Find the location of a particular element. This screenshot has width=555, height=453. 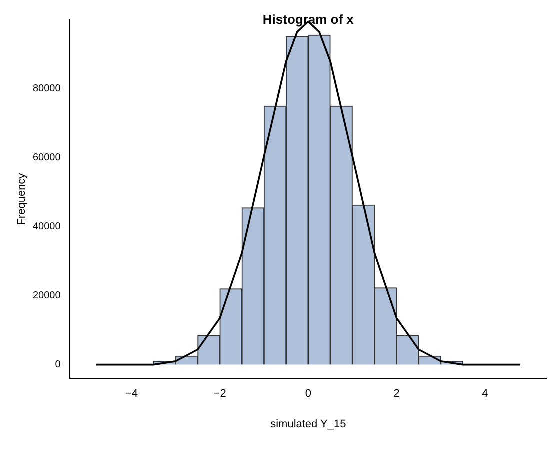

x-tick-label: 4 is located at coordinates (485, 394).